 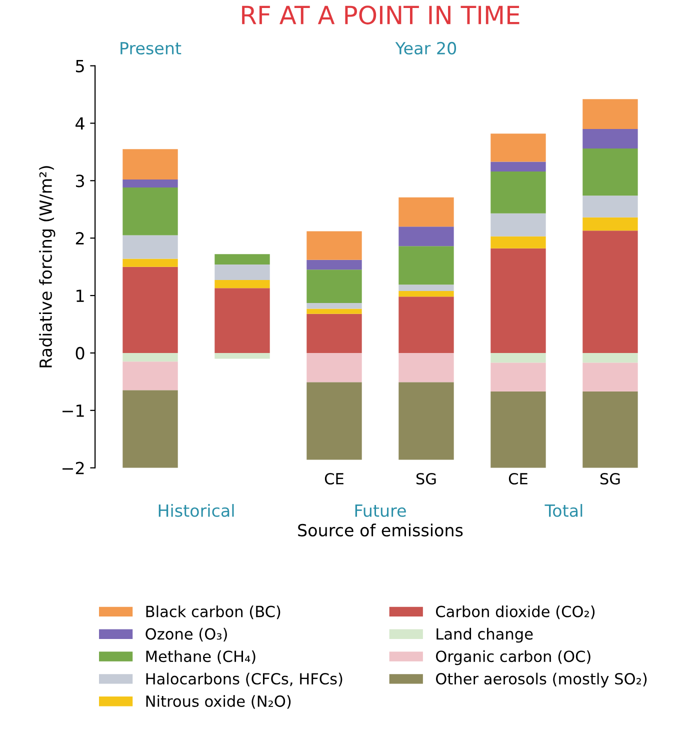 I want to click on legend-label: Nitrous oxide (N₂O), so click(x=218, y=702).